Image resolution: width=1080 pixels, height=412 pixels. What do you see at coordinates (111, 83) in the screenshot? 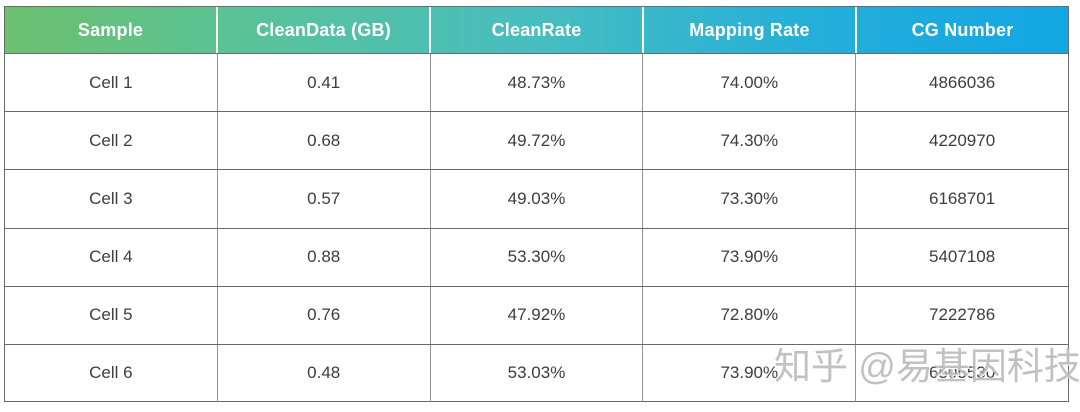
I see `table-cell: Cell 1` at bounding box center [111, 83].